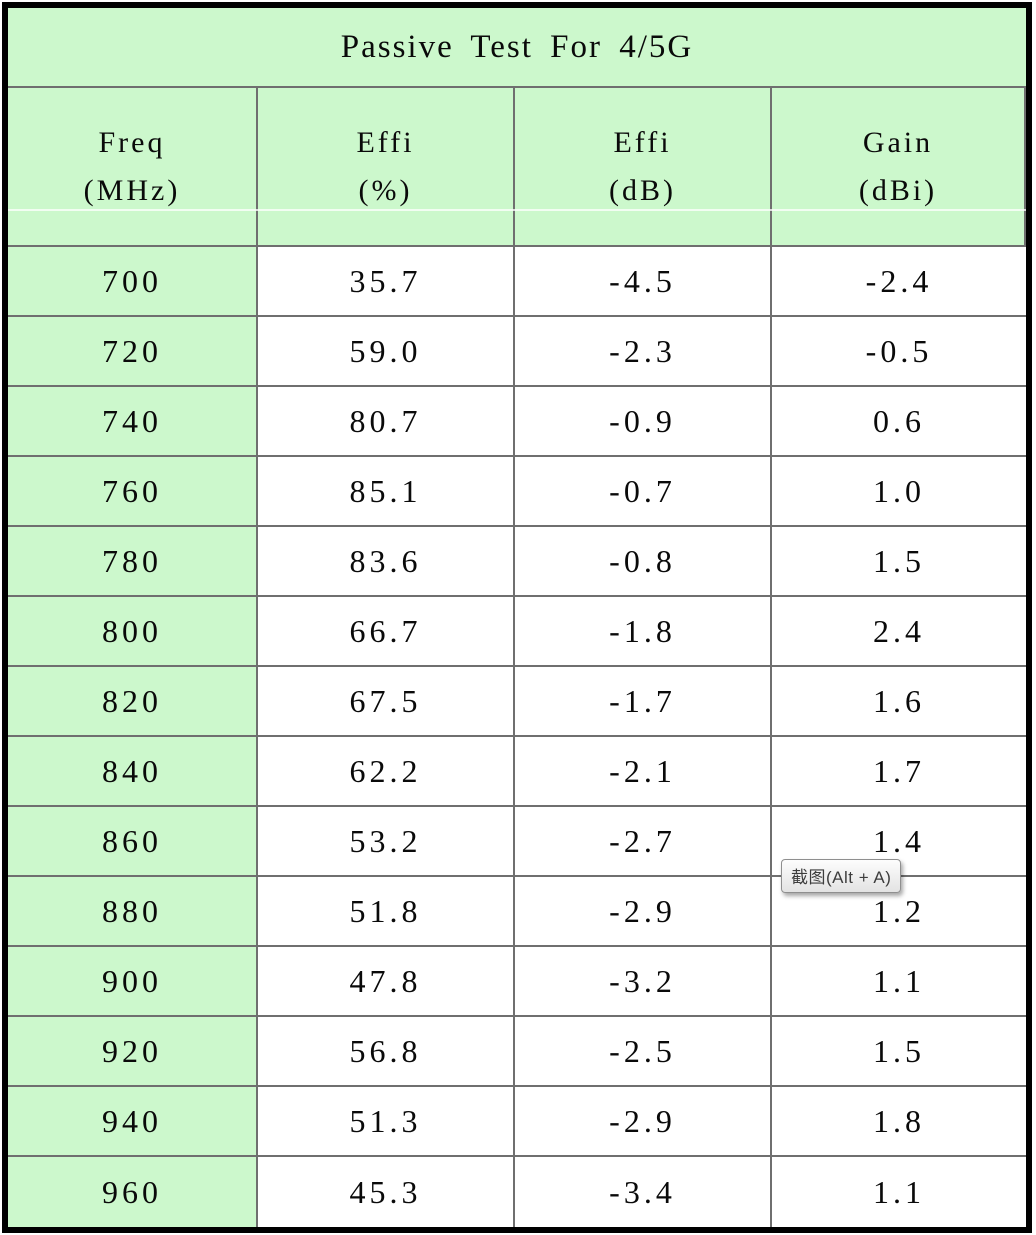 This screenshot has width=1036, height=1235. Describe the element at coordinates (643, 561) in the screenshot. I see `effi-db-cell: -0.8` at that location.